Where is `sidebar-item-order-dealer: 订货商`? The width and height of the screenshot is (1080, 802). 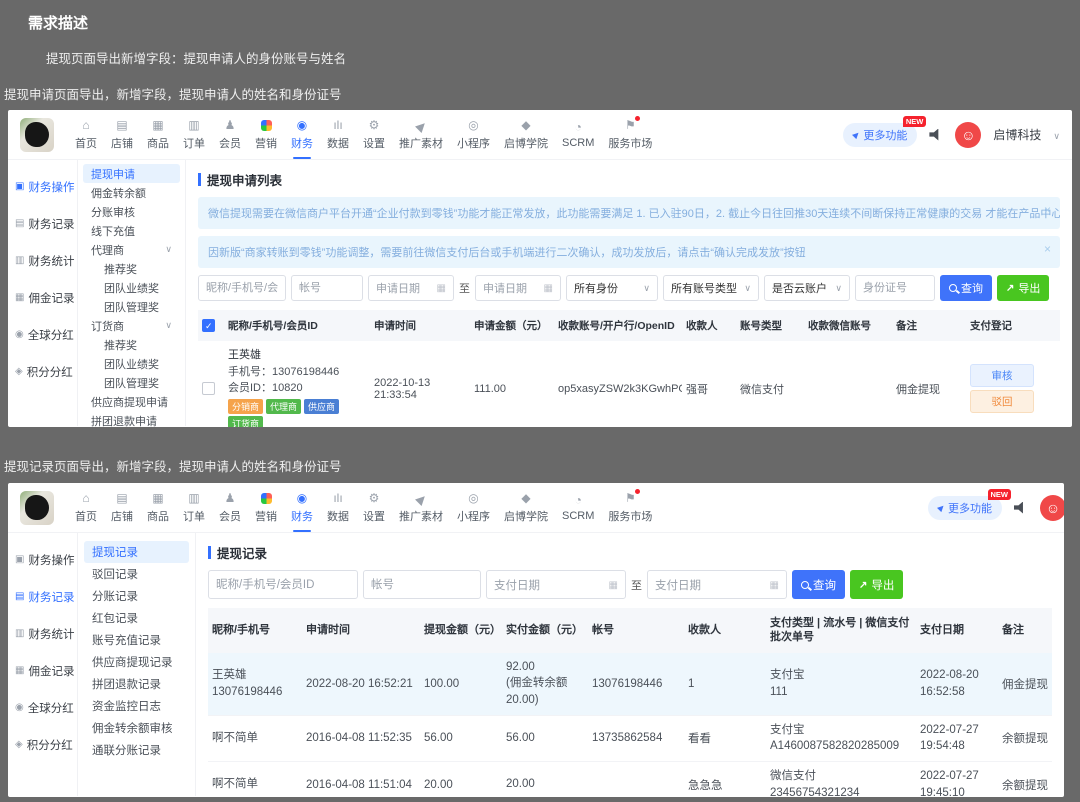
sidebar-item-order-dealer: 订货商 is located at coordinates (131, 325).